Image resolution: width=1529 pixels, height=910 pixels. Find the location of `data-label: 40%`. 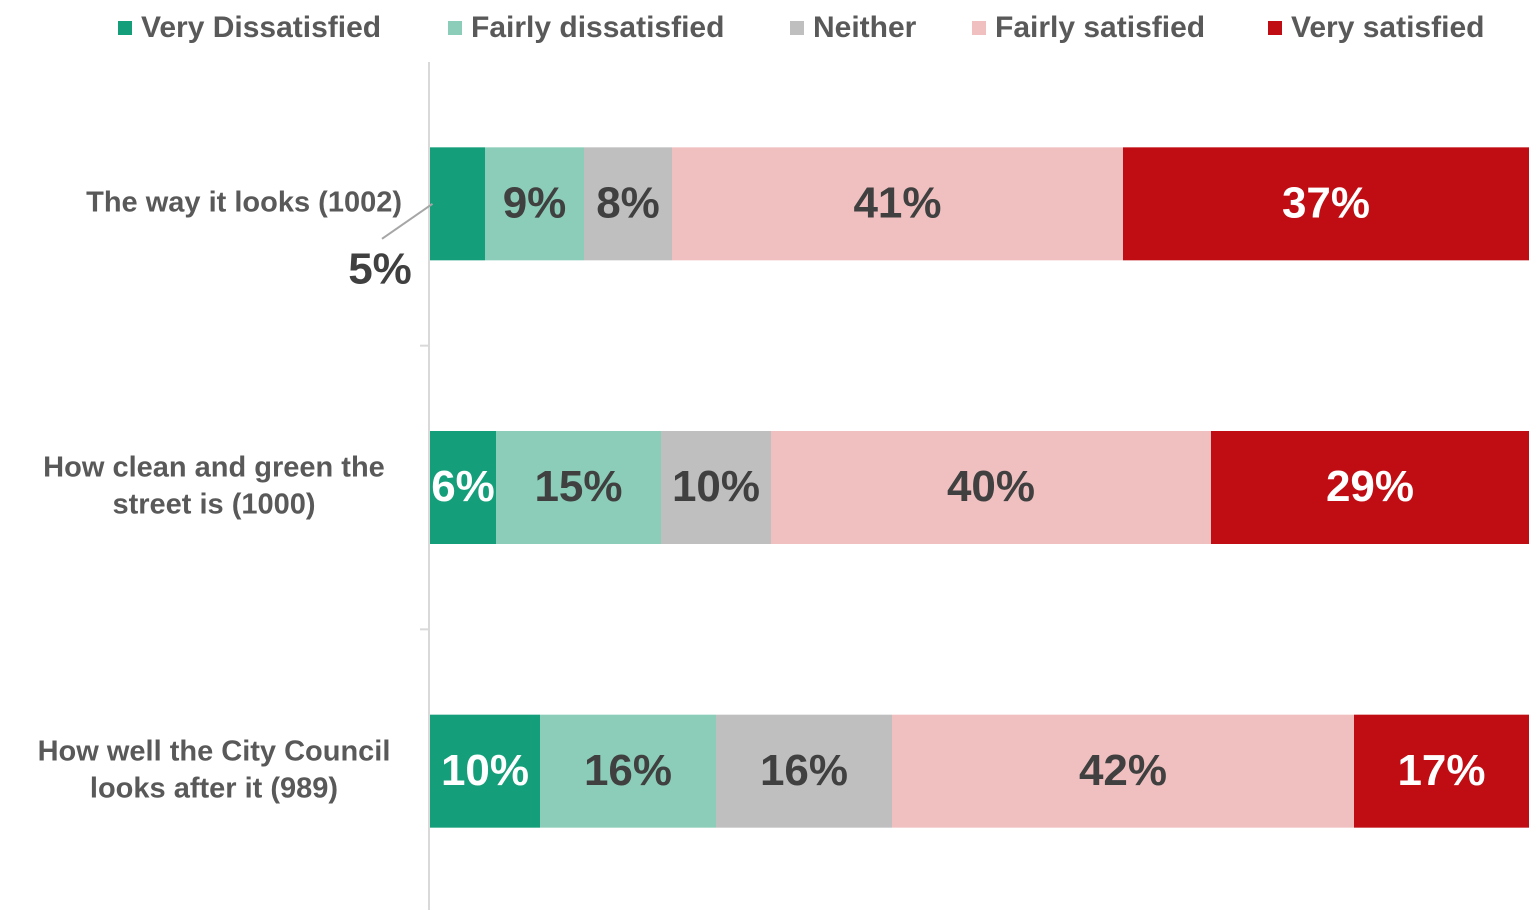

data-label: 40% is located at coordinates (991, 486).